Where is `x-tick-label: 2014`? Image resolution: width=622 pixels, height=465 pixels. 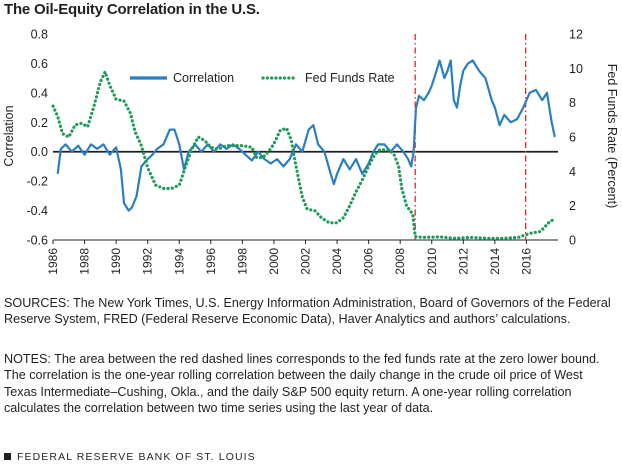 x-tick-label: 2014 is located at coordinates (495, 261).